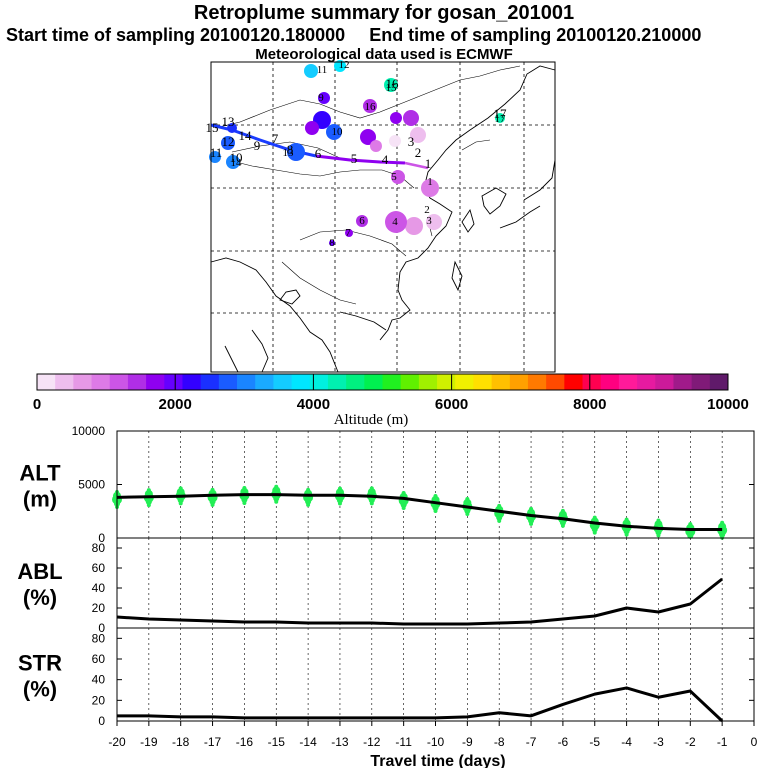 This screenshot has width=768, height=768. I want to click on x-tick-label: 0, so click(754, 742).